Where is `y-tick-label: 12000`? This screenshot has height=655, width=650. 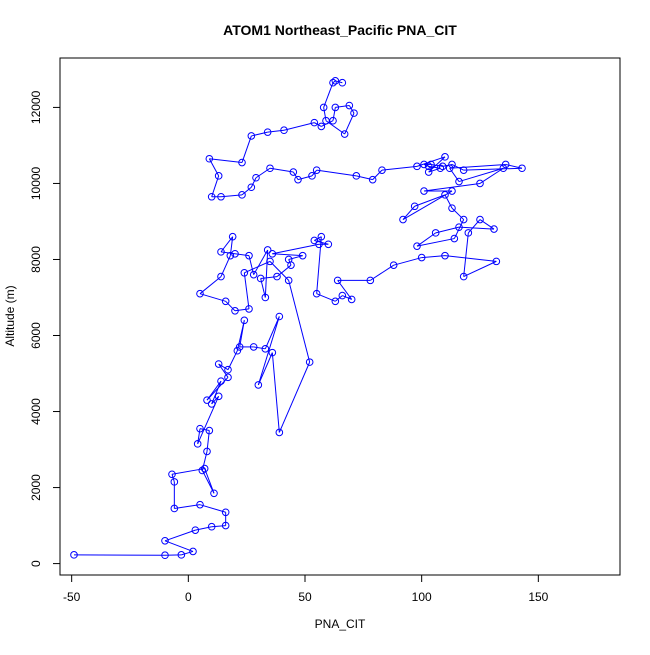
y-tick-label: 12000 is located at coordinates (36, 107).